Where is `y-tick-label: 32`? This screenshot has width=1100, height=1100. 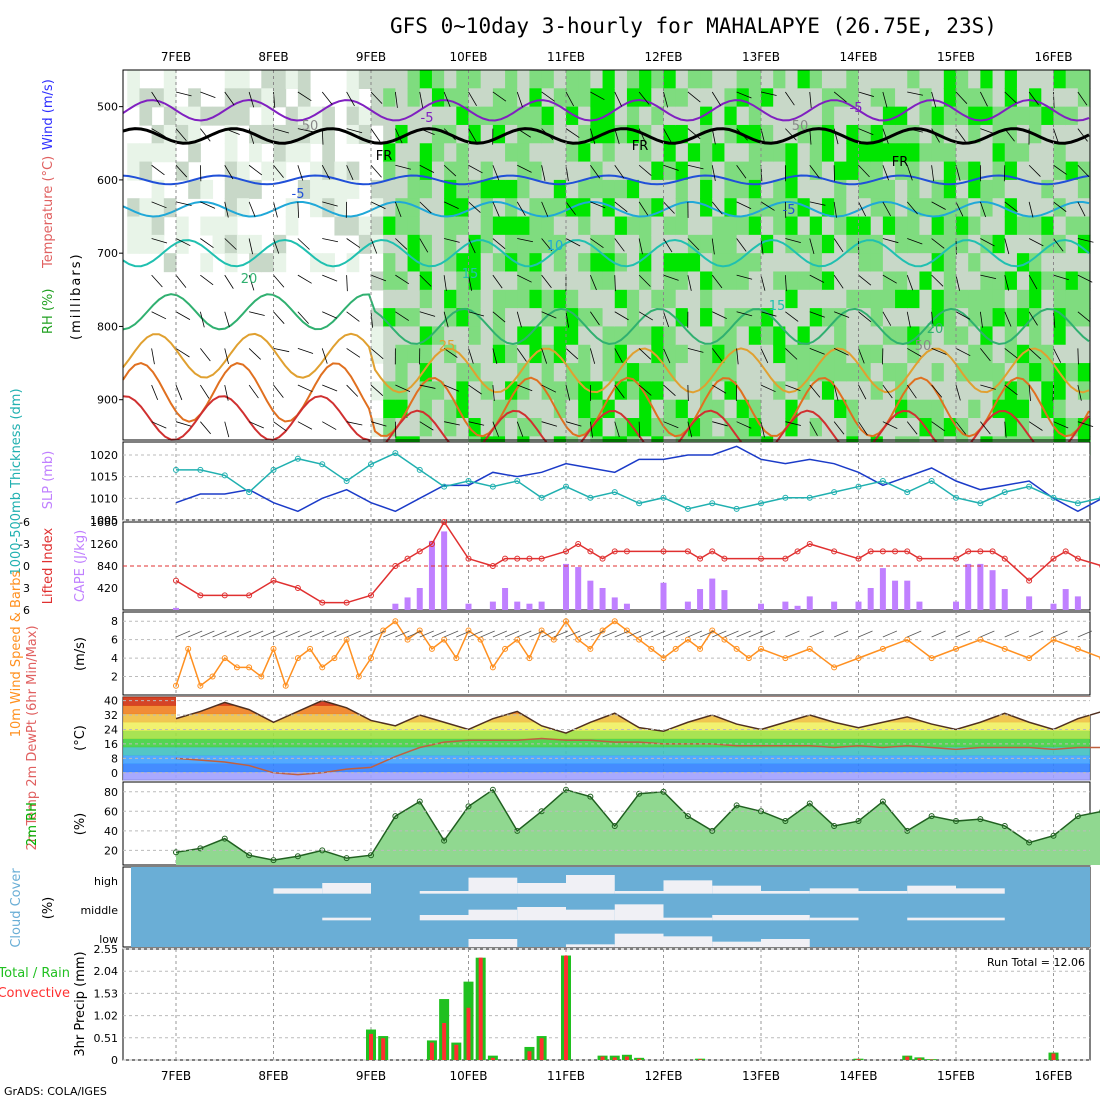
y-tick-label: 32 is located at coordinates (111, 715).